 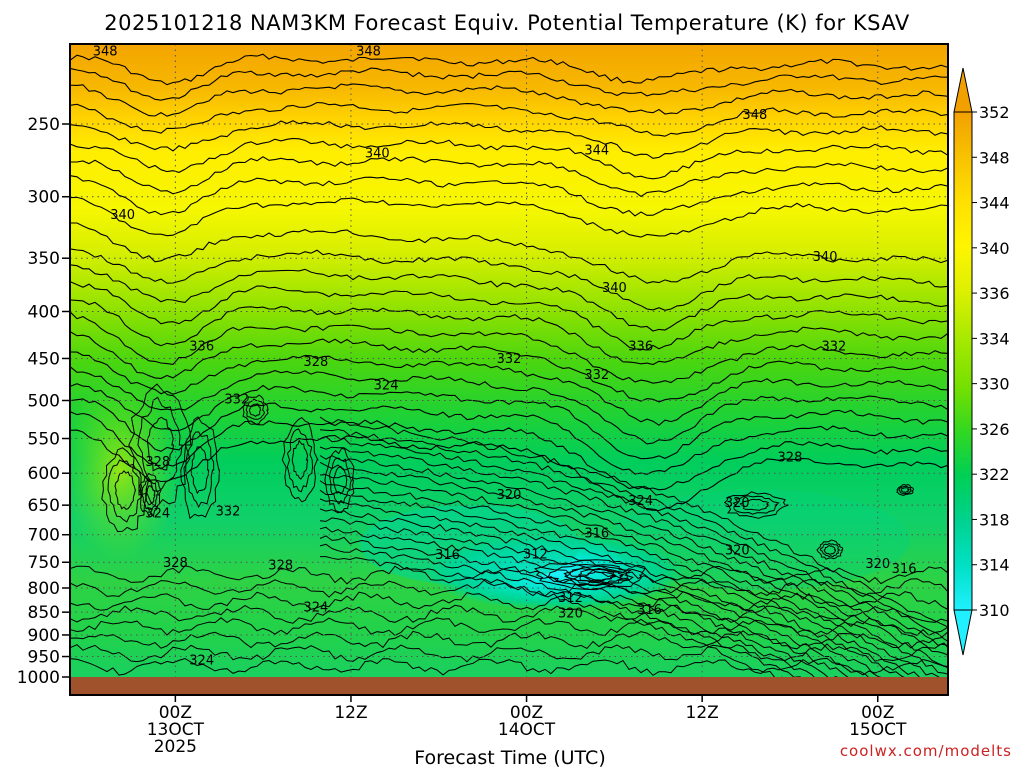 I want to click on y-tick-label: 750, so click(x=44, y=563).